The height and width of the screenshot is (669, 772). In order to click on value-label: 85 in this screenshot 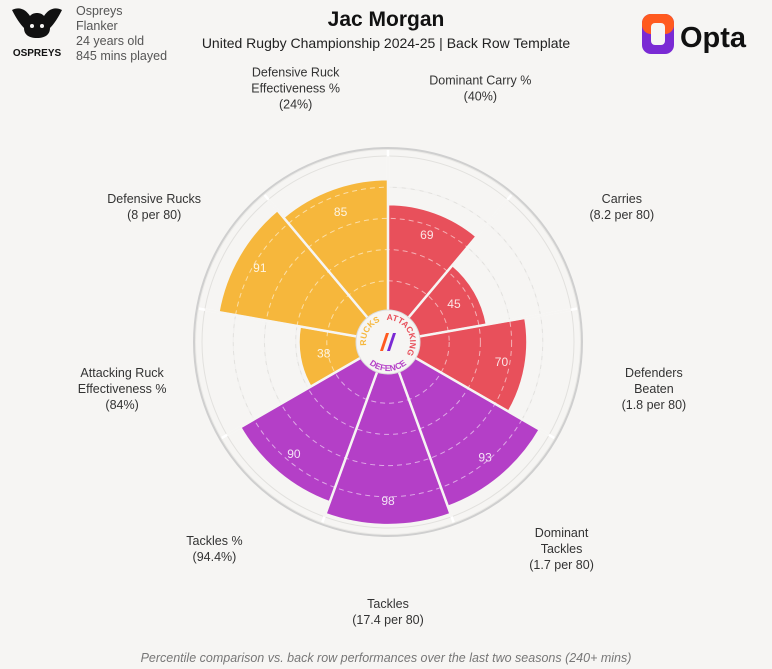, I will do `click(341, 212)`.